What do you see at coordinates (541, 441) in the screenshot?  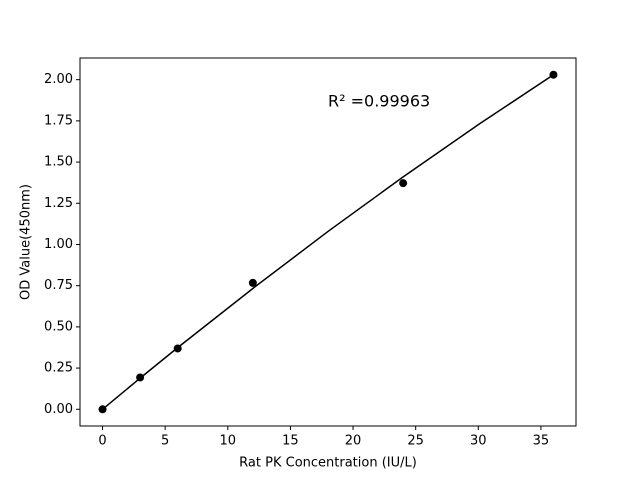 I see `x-tick-label: 35` at bounding box center [541, 441].